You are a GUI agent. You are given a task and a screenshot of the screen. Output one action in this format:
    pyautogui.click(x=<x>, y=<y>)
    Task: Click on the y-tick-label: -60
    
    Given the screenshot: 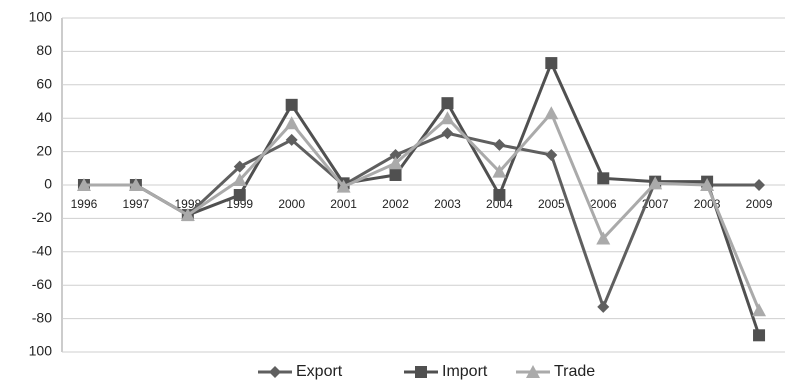 What is the action you would take?
    pyautogui.click(x=42, y=284)
    